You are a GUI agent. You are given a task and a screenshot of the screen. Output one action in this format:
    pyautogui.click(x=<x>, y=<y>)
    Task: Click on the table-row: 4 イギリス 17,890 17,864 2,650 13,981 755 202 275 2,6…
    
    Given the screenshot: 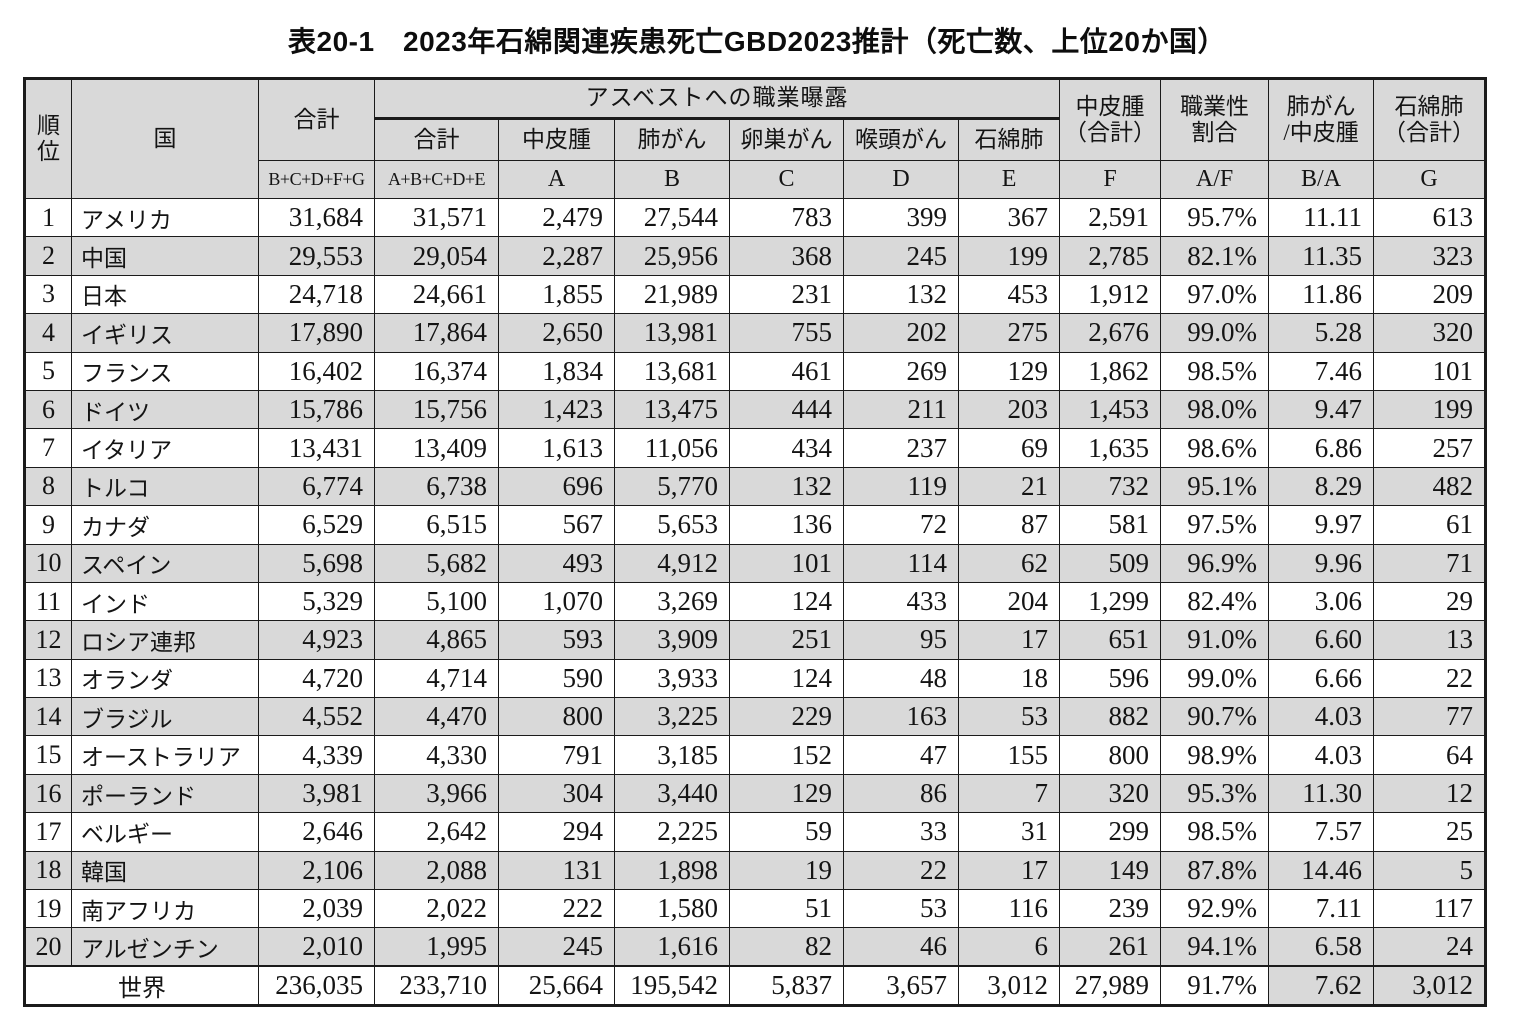 What is the action you would take?
    pyautogui.click(x=755, y=333)
    